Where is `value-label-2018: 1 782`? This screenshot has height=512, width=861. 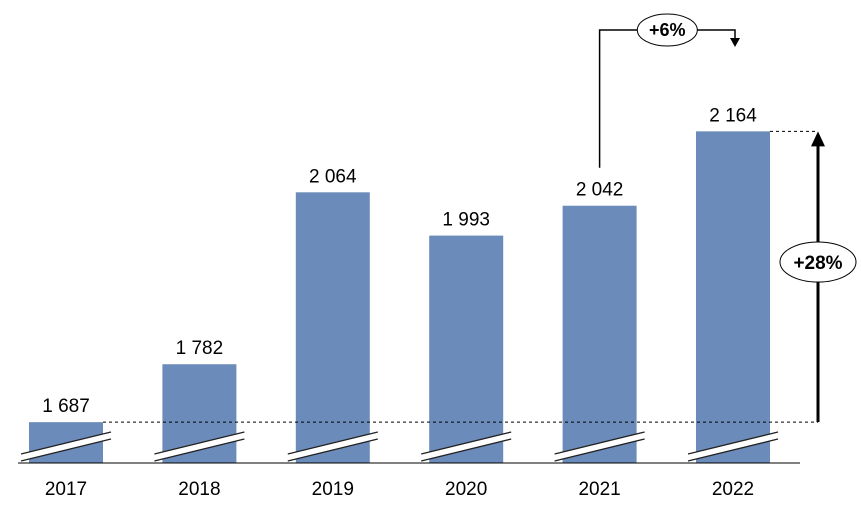
value-label-2018: 1 782 is located at coordinates (200, 348).